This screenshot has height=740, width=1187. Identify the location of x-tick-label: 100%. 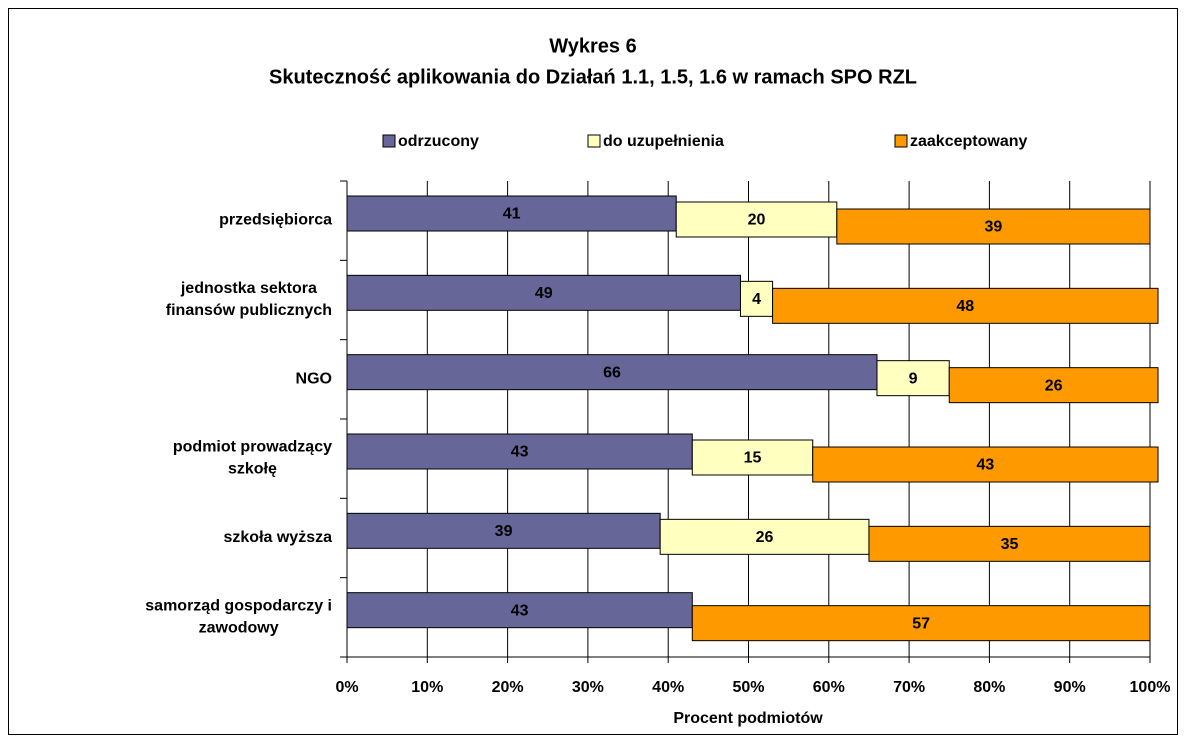
(1150, 687).